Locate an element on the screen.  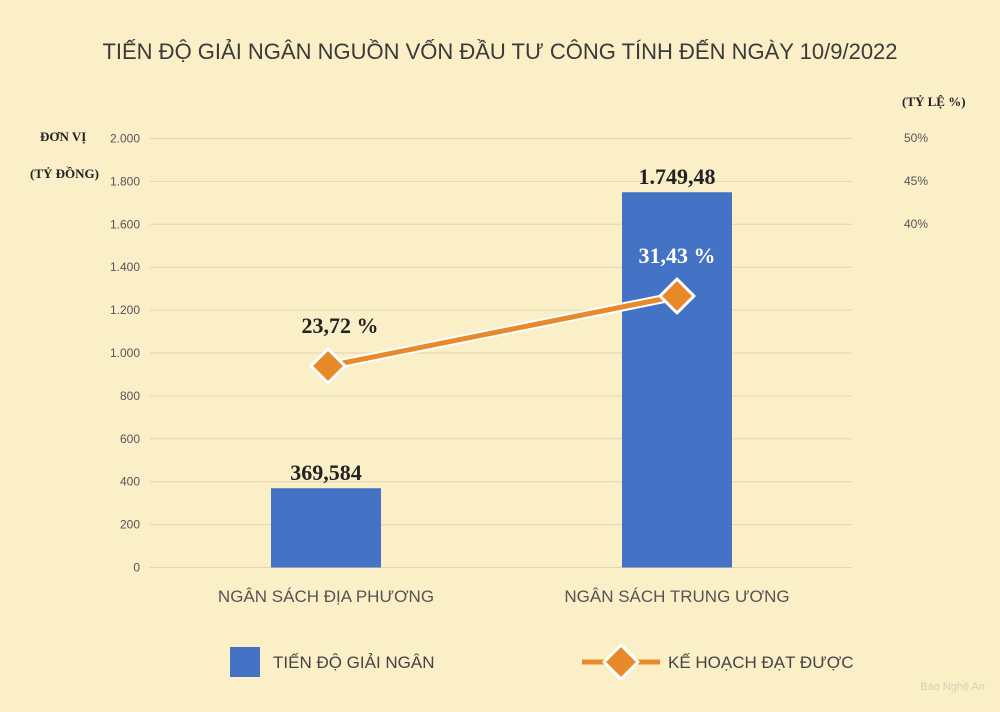
legend: TIẾN ĐỘ GIẢI NGÂN KẾ HOẠCH ĐẠT ĐƯỢC is located at coordinates (542, 662).